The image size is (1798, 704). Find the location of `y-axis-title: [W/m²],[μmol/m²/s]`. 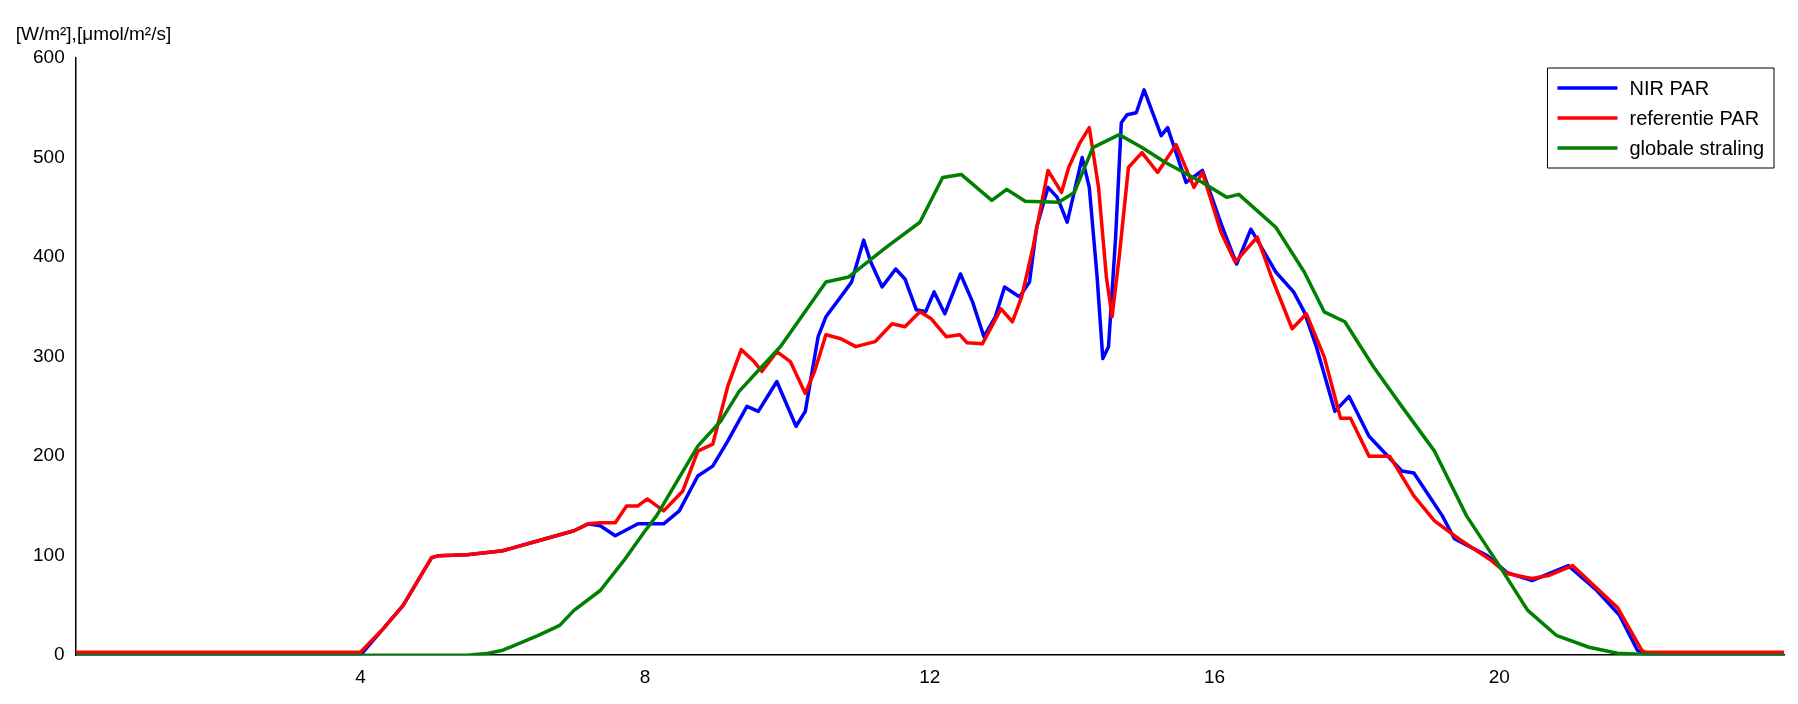

y-axis-title: [W/m²],[μmol/m²/s] is located at coordinates (93, 33).